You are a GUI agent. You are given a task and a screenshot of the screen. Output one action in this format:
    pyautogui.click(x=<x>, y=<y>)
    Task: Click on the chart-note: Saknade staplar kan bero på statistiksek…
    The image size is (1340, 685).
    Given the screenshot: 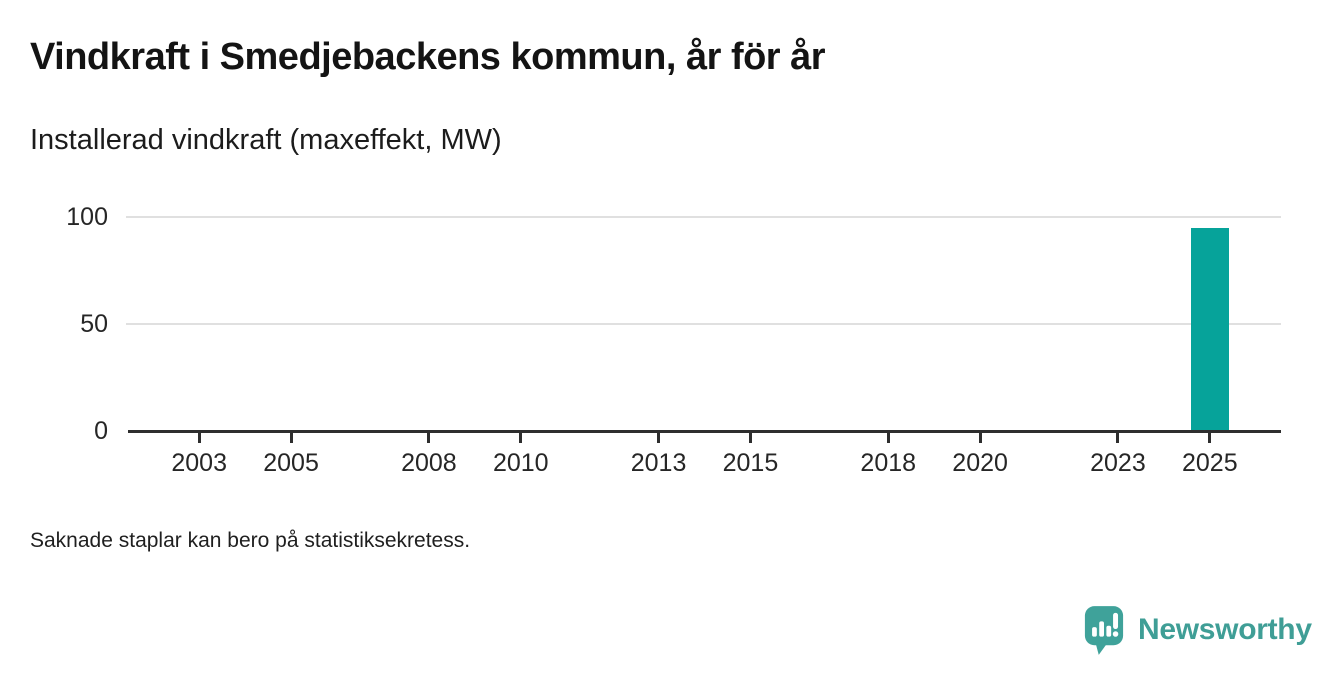 What is the action you would take?
    pyautogui.click(x=250, y=540)
    